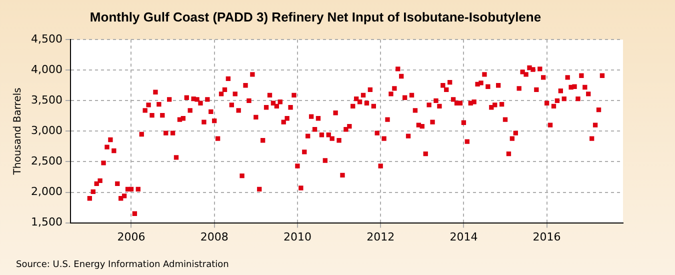 This screenshot has width=675, height=275. I want to click on y-tick-label: 4,000, so click(46, 69).